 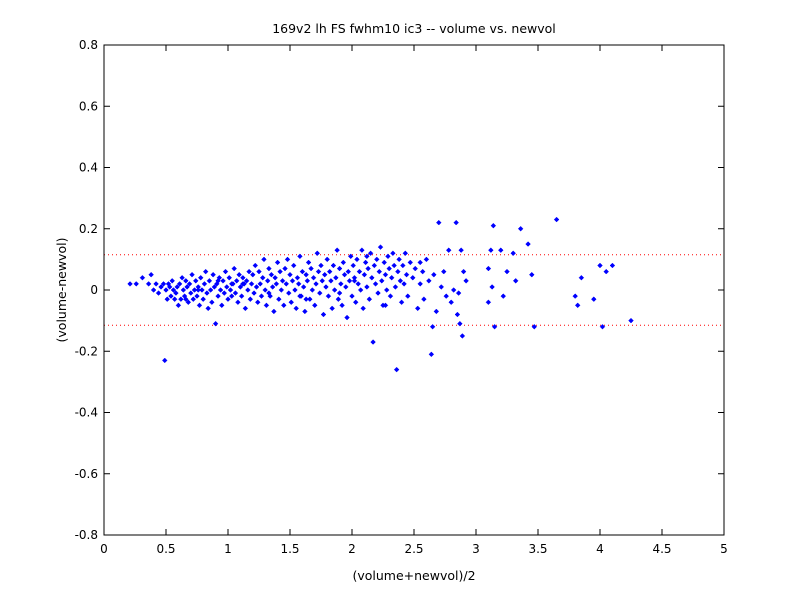 I want to click on y-tick-label: 0.6, so click(x=88, y=106).